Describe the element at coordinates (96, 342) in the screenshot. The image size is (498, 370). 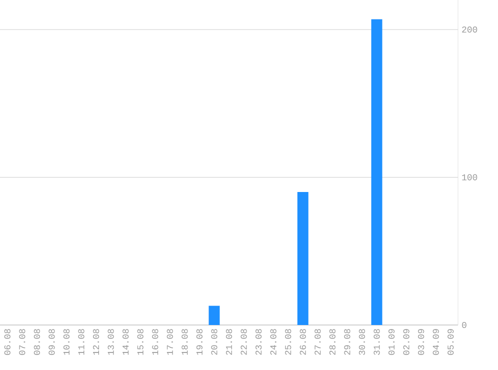
I see `x-tick-label: 12.08` at that location.